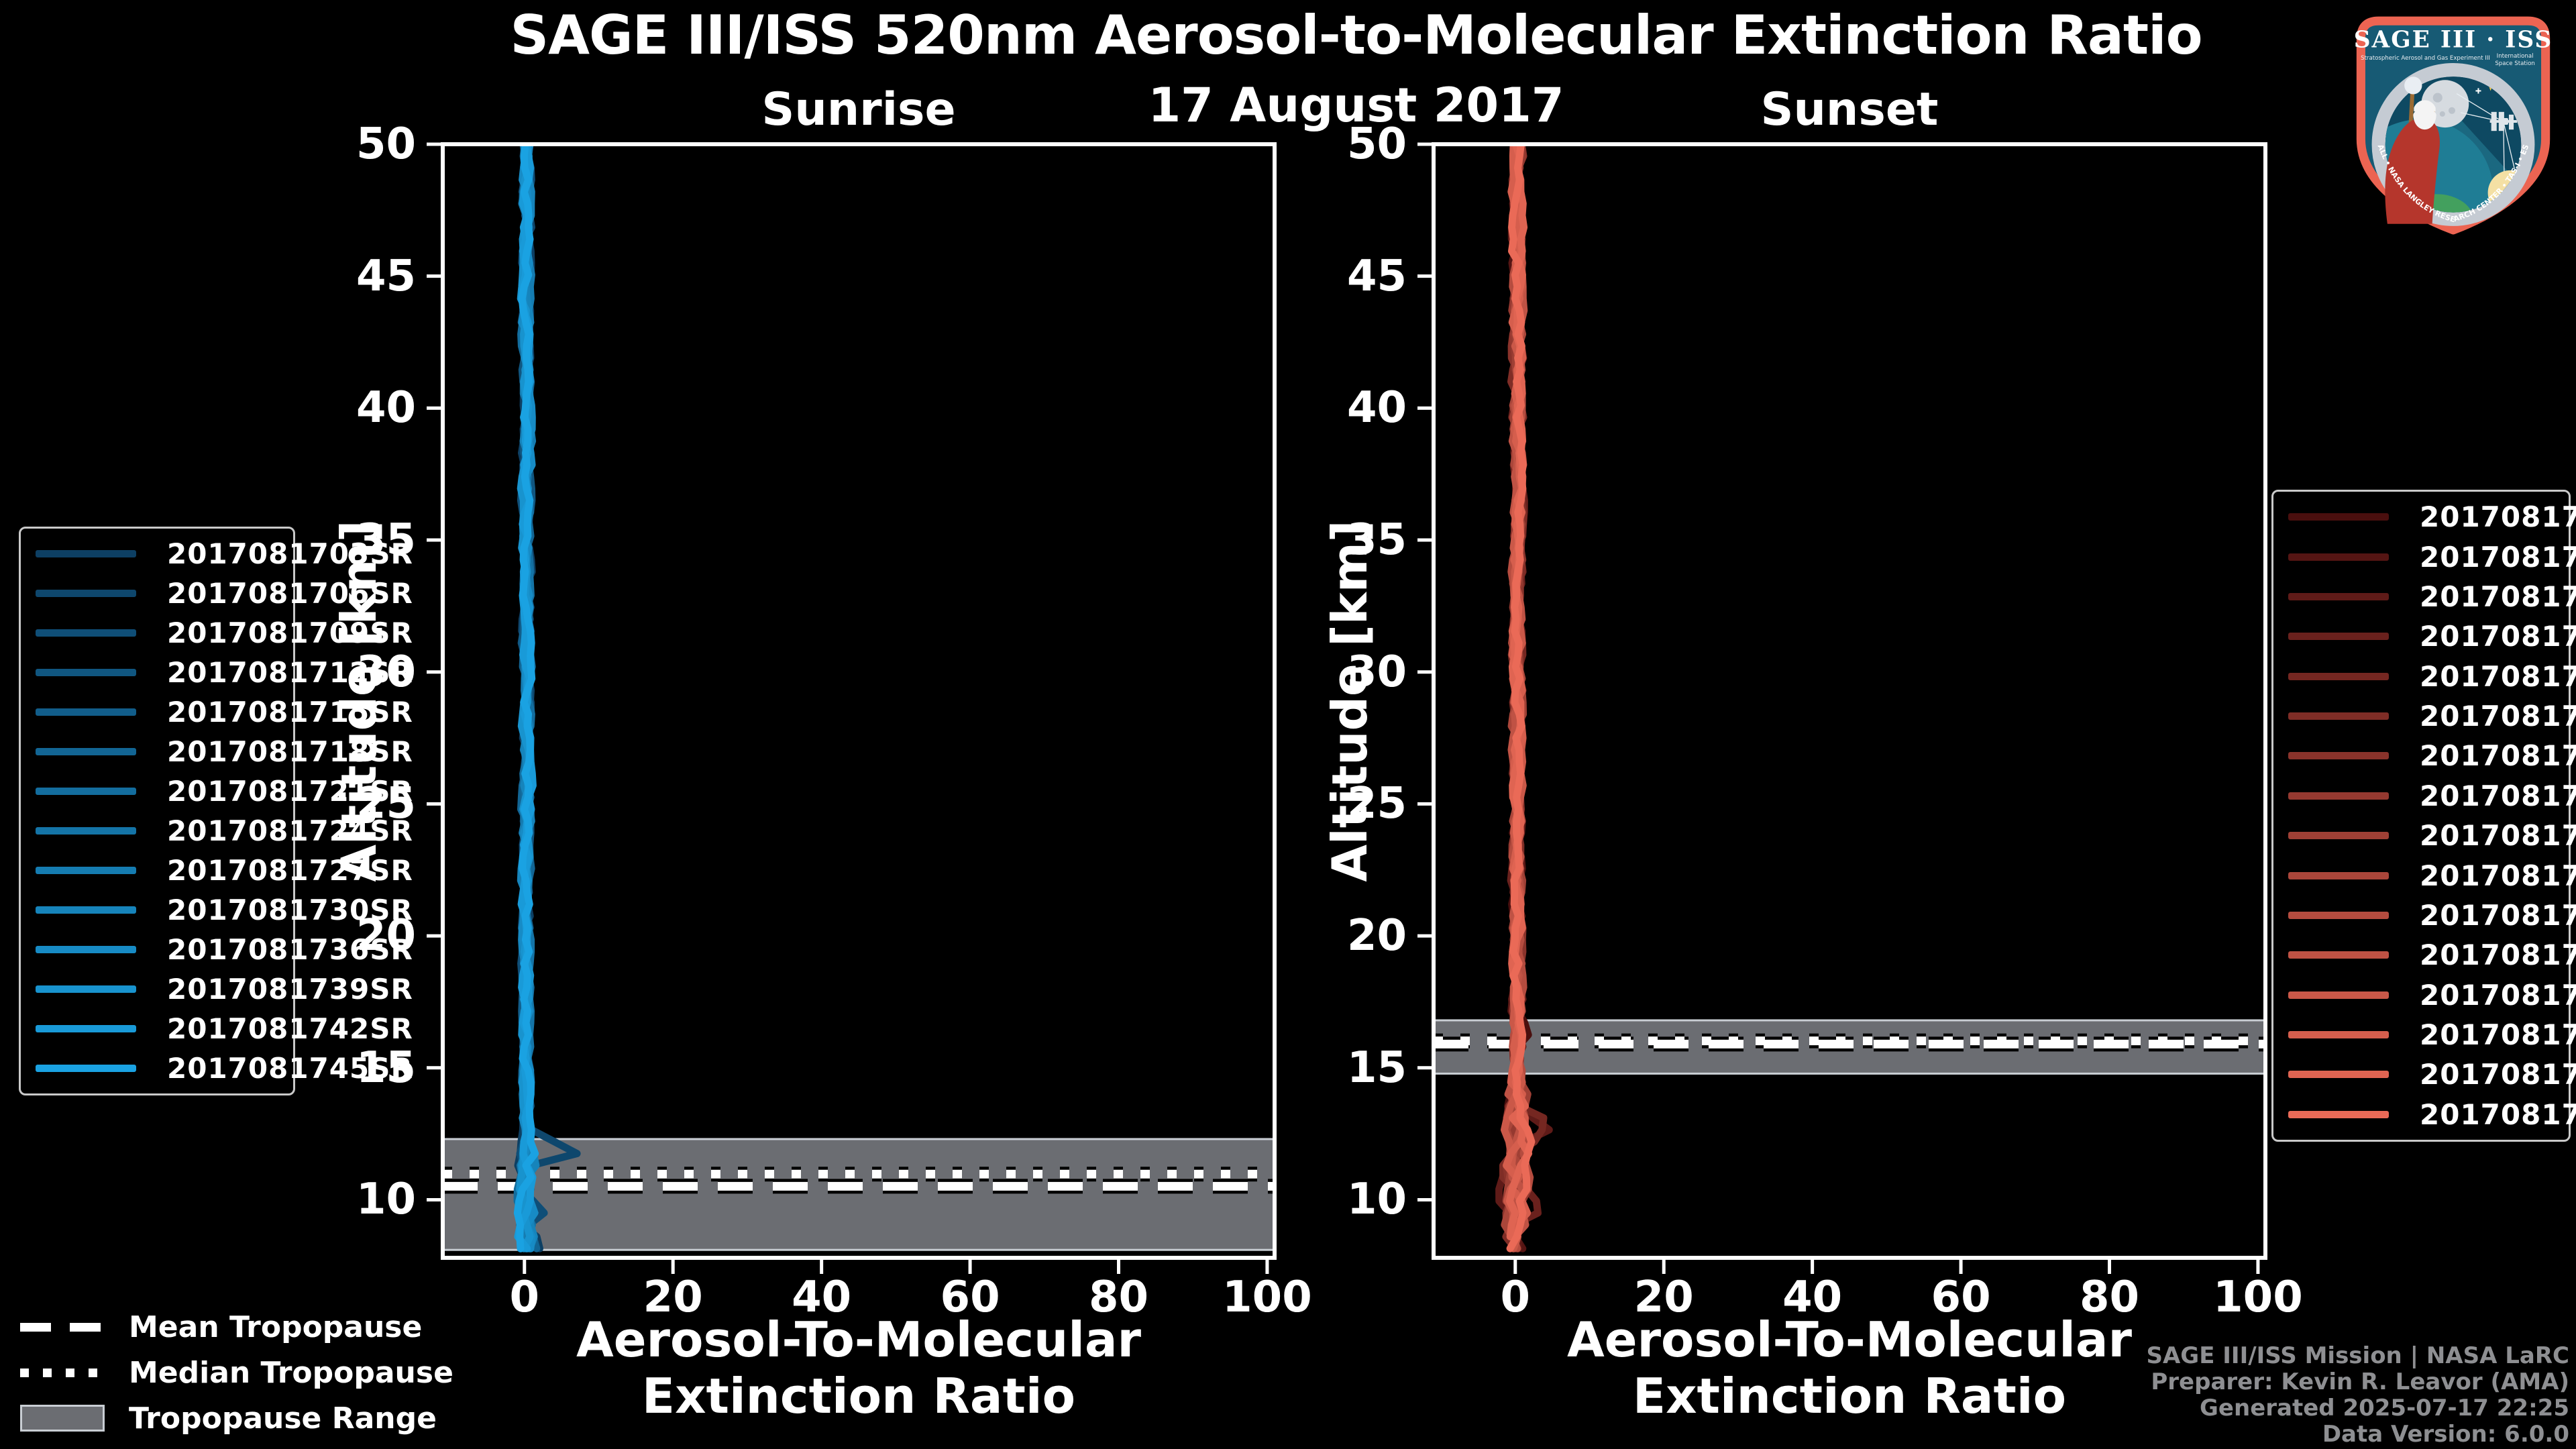 The height and width of the screenshot is (1449, 2576). I want to click on attribution-version: Data Version: 6.0.0, so click(2445, 1434).